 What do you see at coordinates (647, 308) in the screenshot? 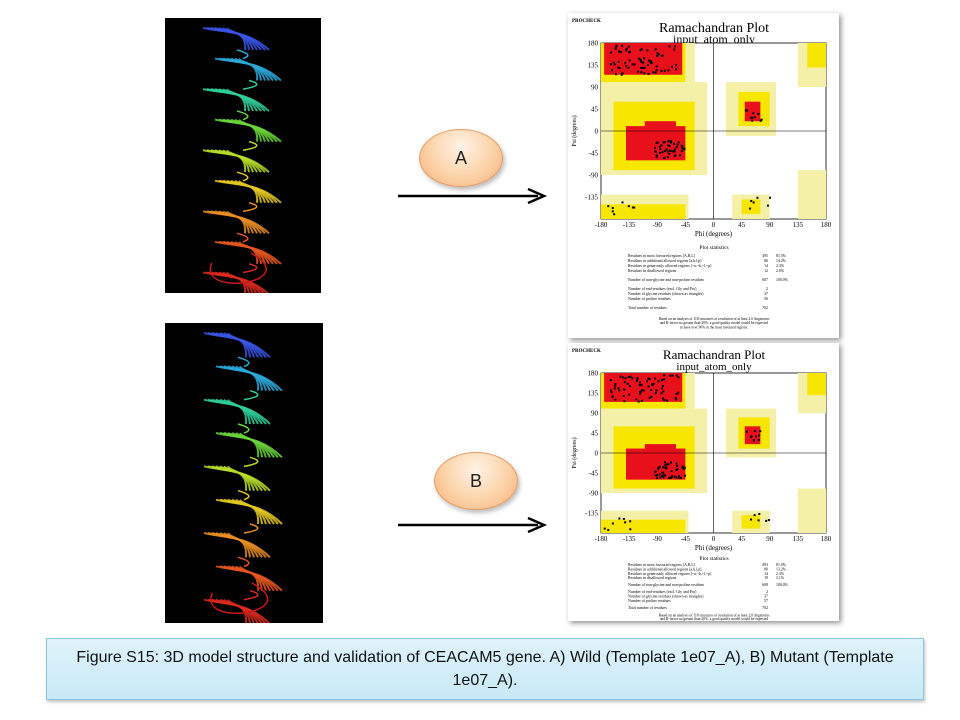
I see `stats-label: Total number of residues` at bounding box center [647, 308].